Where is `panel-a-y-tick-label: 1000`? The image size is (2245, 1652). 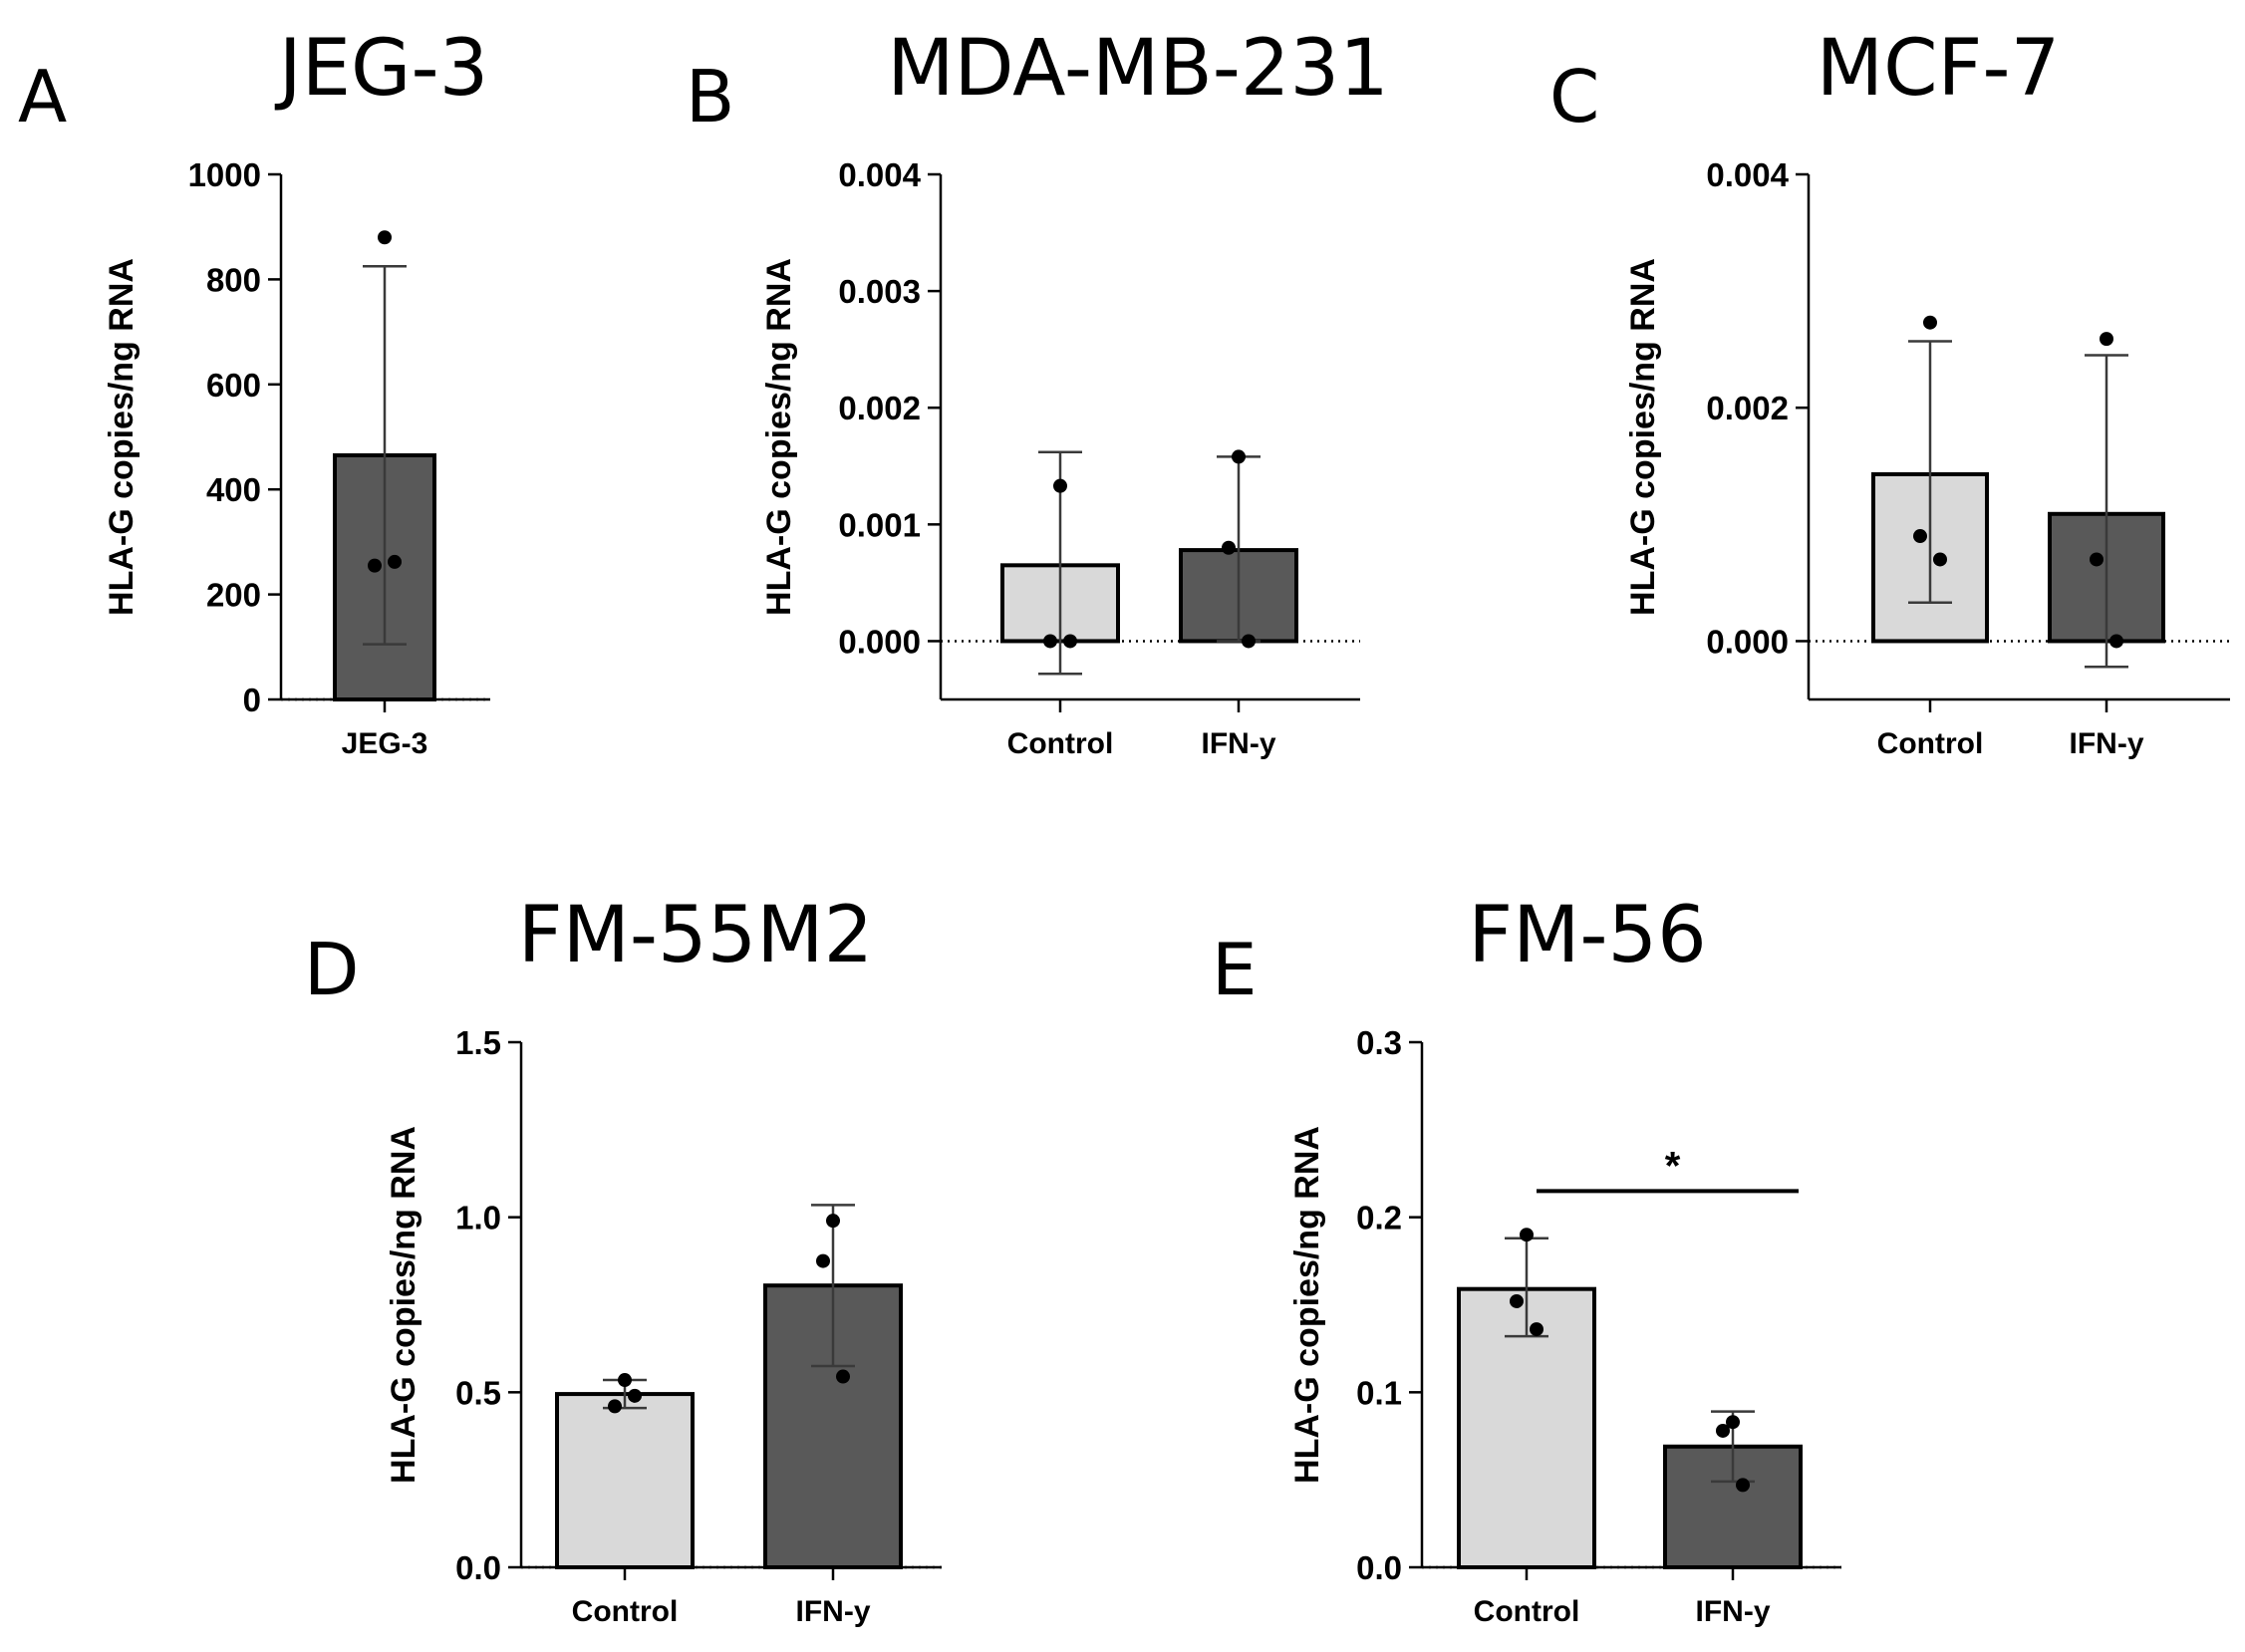 panel-a-y-tick-label: 1000 is located at coordinates (225, 174).